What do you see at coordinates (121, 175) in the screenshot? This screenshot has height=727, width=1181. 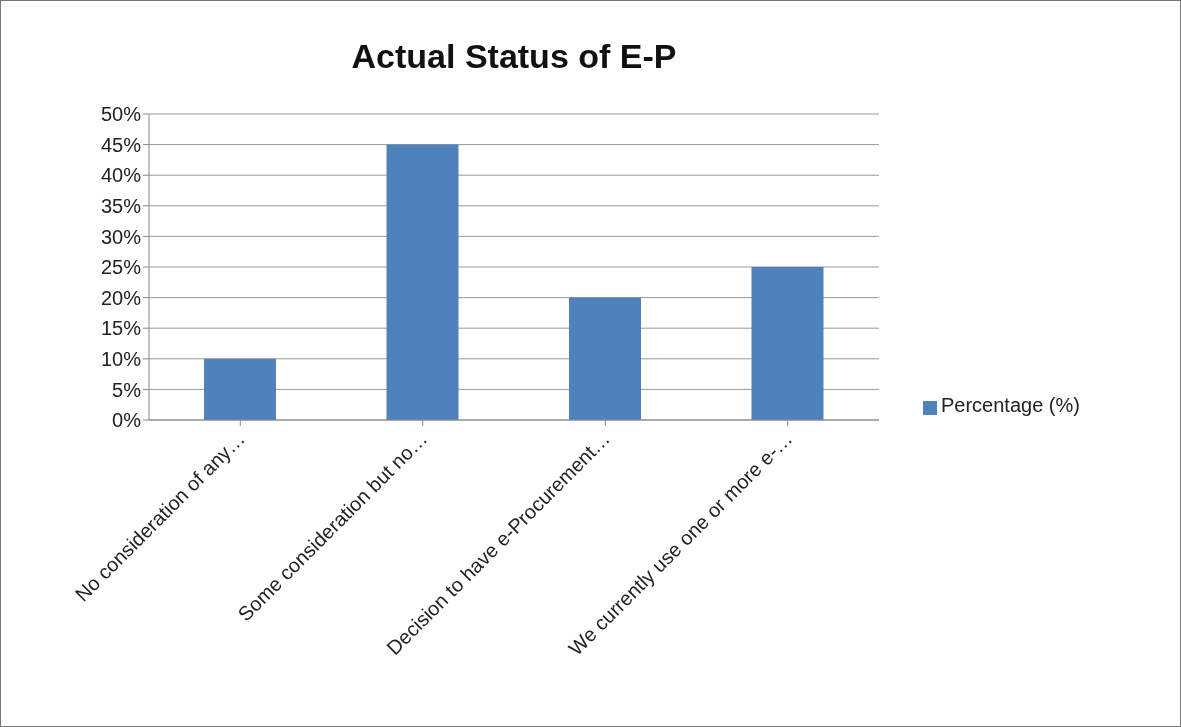 I see `y-tick-label: 40%` at bounding box center [121, 175].